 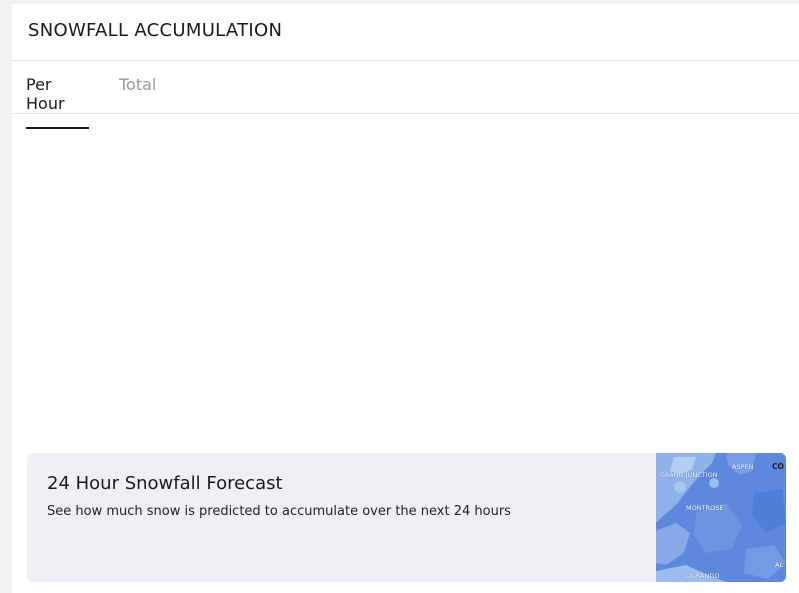 What do you see at coordinates (743, 467) in the screenshot?
I see `map-label-aspen: ASPEN` at bounding box center [743, 467].